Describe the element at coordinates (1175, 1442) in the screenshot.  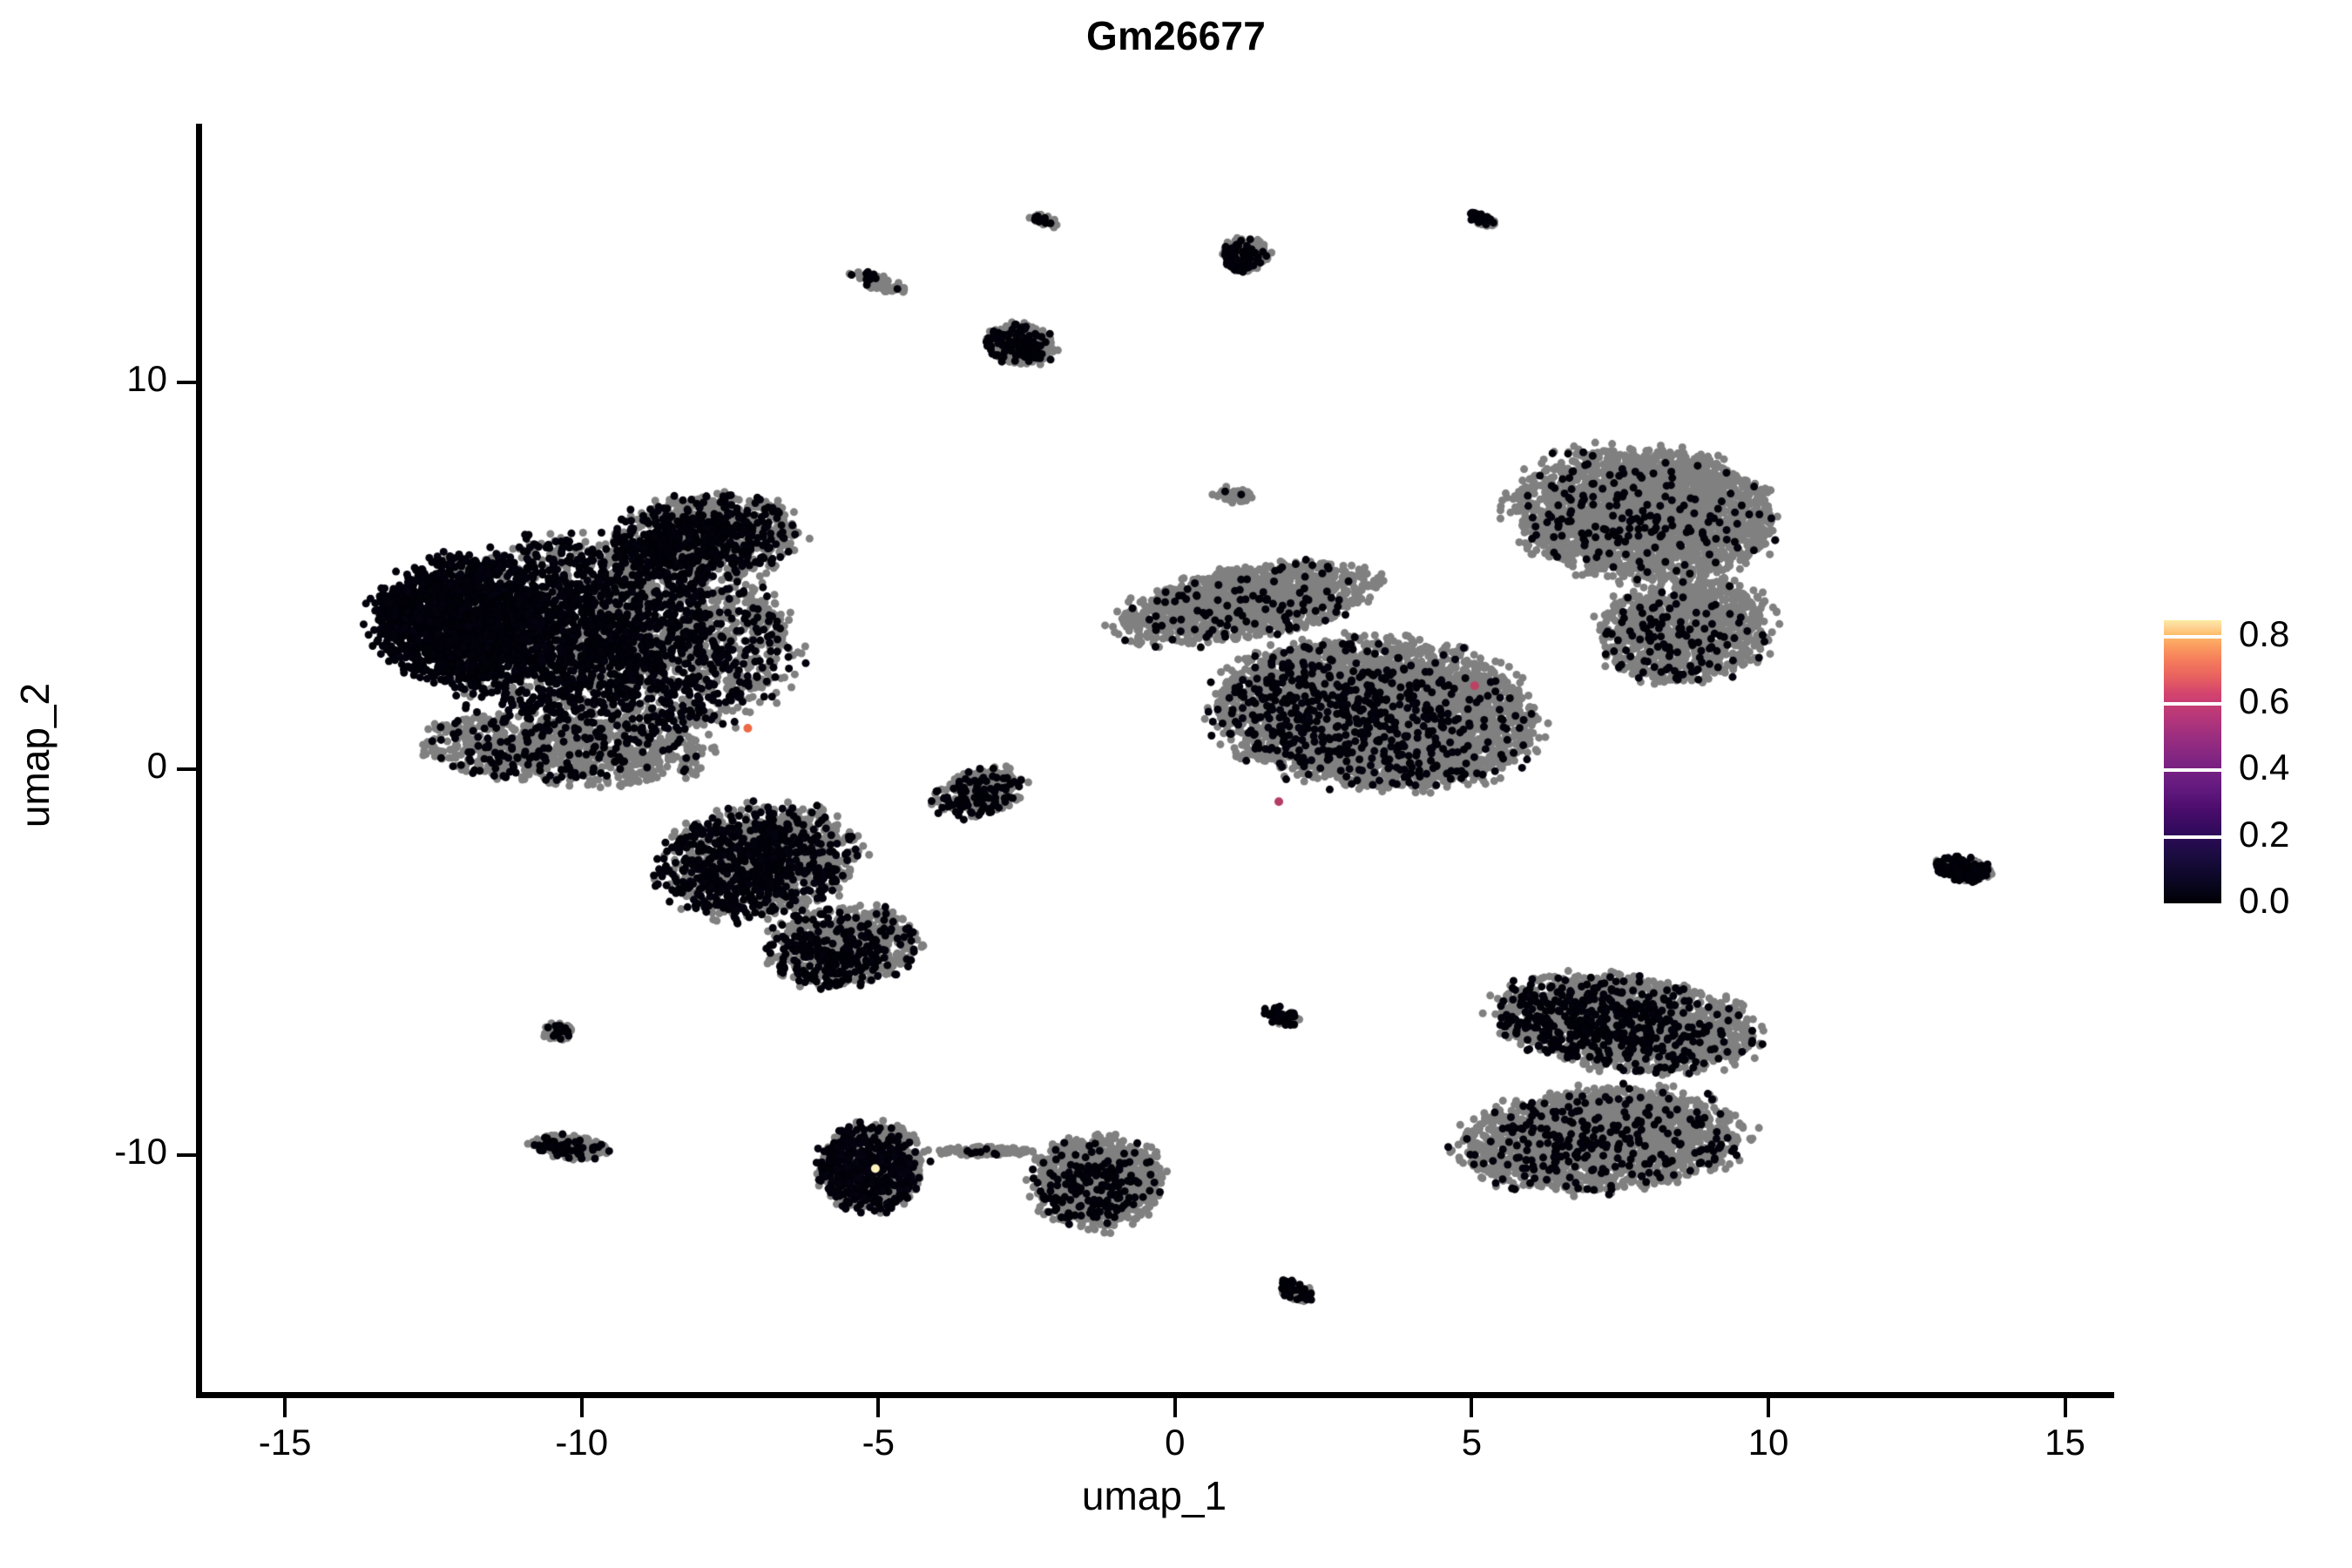
I see `x-tick-label: 0` at that location.